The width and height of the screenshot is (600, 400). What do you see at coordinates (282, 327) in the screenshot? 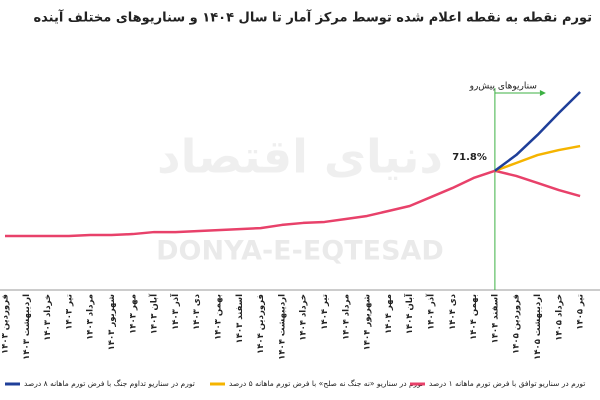
I see `x-tick-label: اردیبهشت ۱۴۰۴` at bounding box center [282, 327].